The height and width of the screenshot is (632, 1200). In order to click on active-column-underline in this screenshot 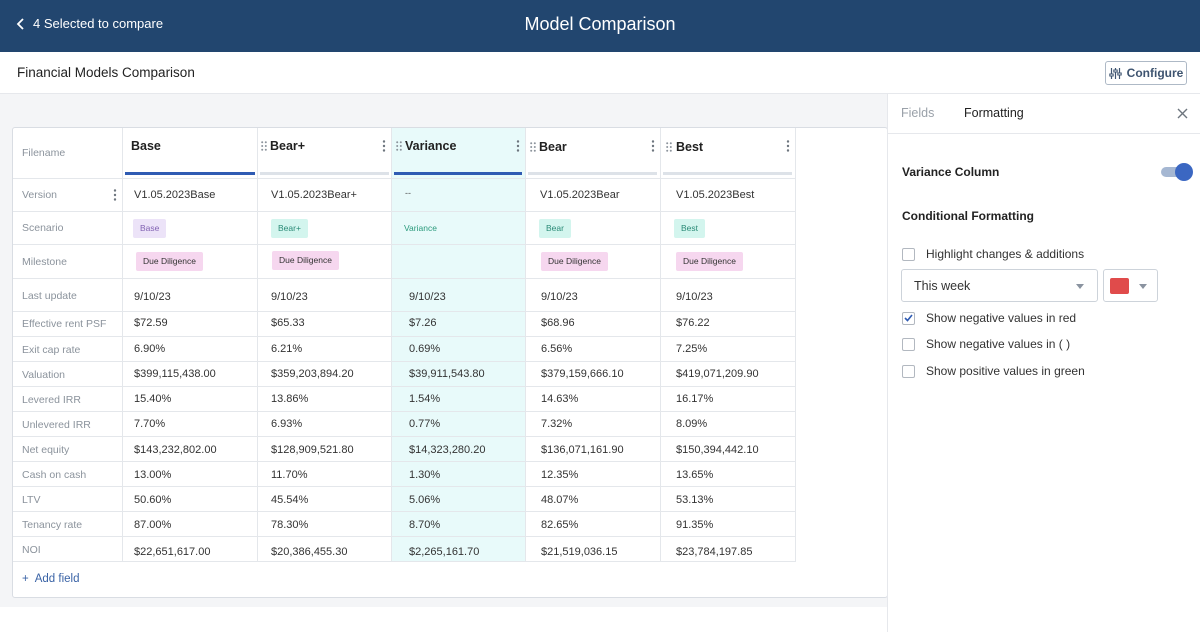, I will do `click(458, 173)`.